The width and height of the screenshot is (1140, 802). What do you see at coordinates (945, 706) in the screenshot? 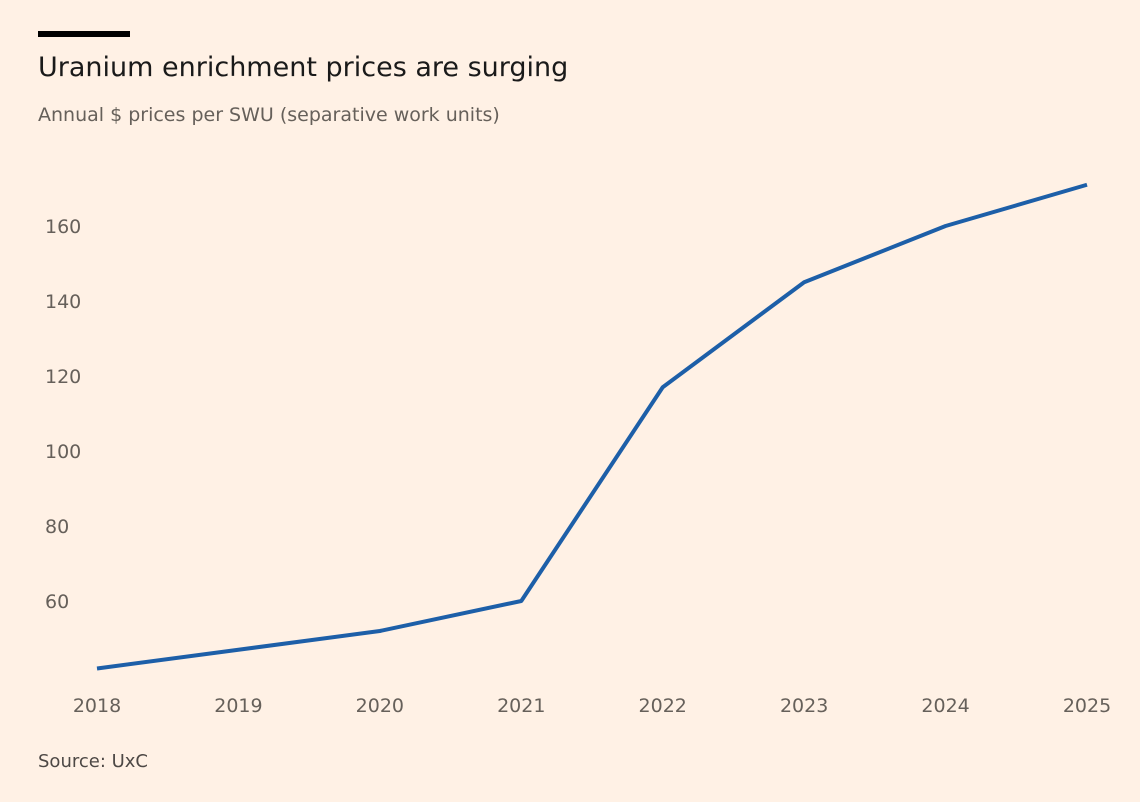
I see `x-tick-label: 2024` at bounding box center [945, 706].